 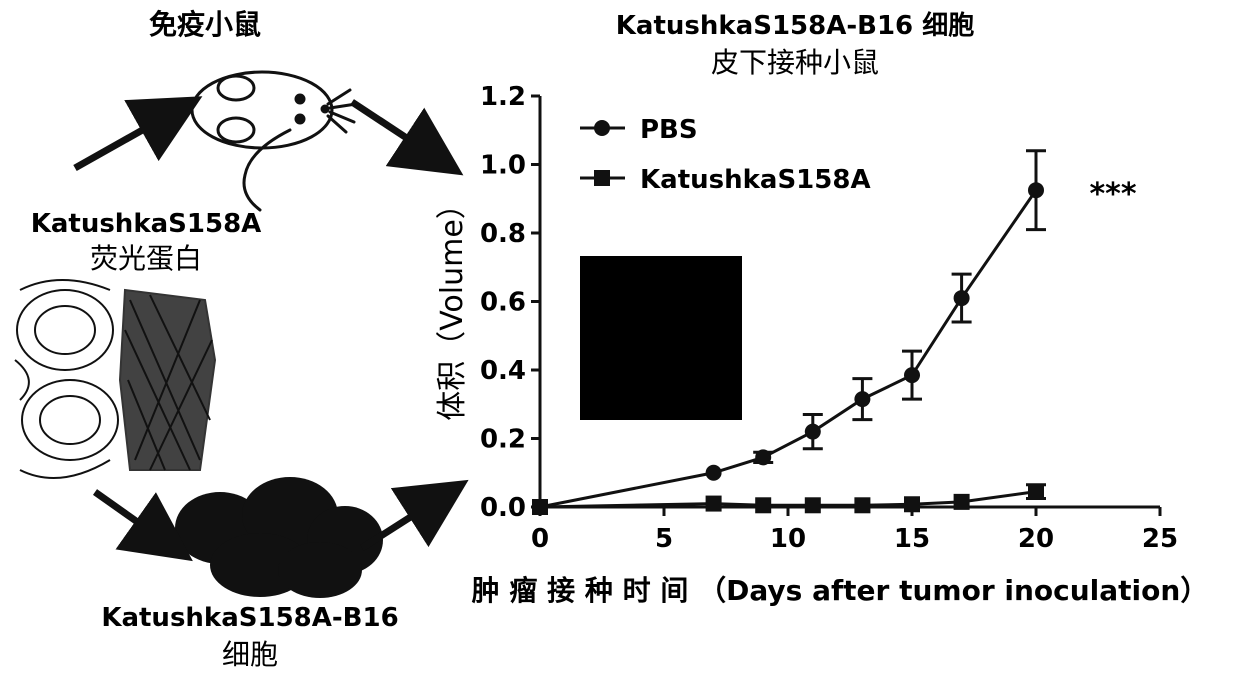 I want to click on y-tick-label: 0.8, so click(x=503, y=234).